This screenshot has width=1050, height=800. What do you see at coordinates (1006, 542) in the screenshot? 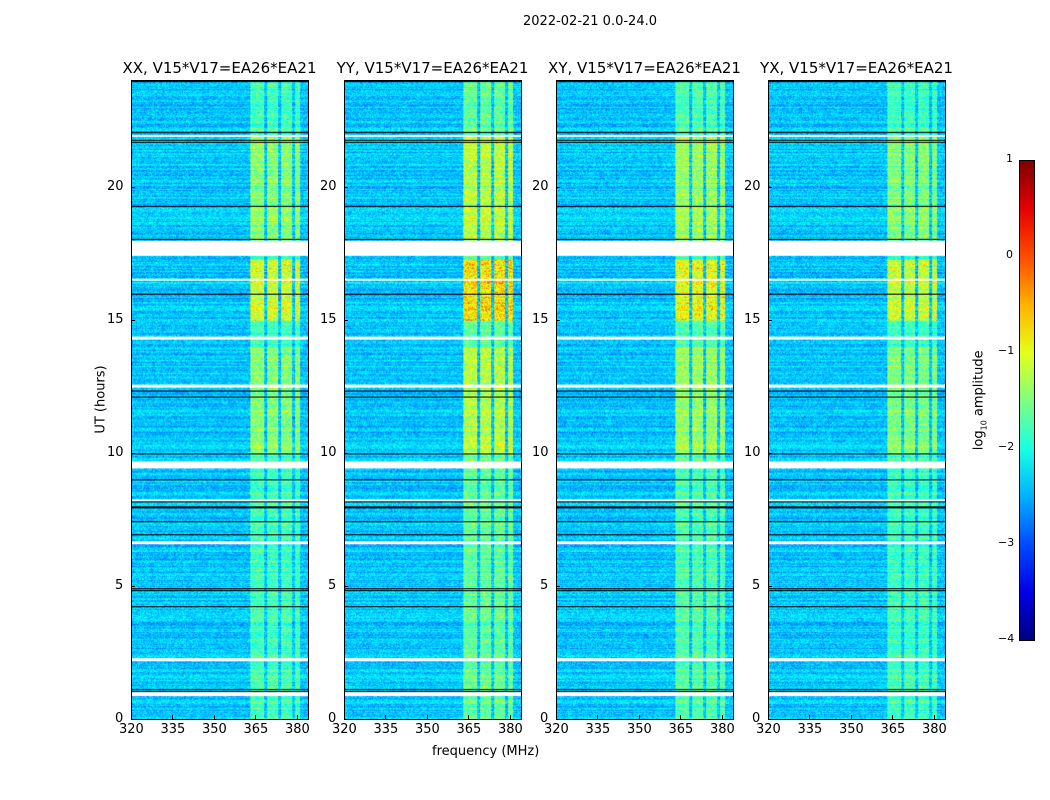
I see `colorbar-tick-label: −3` at bounding box center [1006, 542].